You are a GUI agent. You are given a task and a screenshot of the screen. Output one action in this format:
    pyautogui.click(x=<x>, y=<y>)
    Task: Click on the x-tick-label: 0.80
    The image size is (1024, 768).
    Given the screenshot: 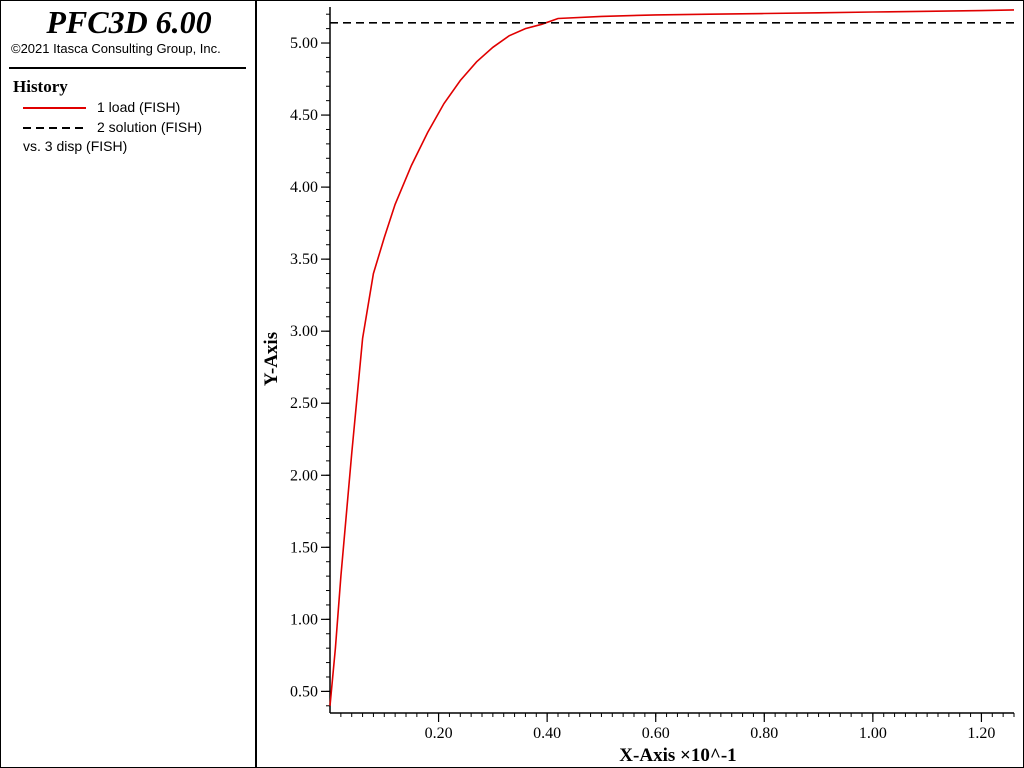 What is the action you would take?
    pyautogui.click(x=764, y=733)
    